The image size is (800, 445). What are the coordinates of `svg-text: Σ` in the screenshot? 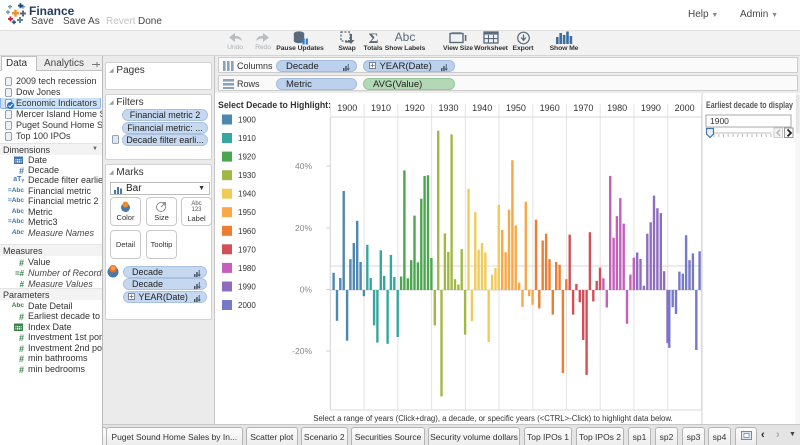 It's located at (373, 38).